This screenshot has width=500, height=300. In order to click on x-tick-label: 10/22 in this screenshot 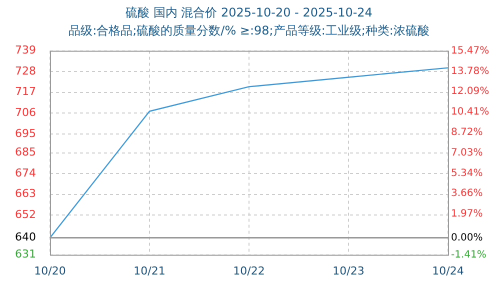, I will do `click(249, 271)`.